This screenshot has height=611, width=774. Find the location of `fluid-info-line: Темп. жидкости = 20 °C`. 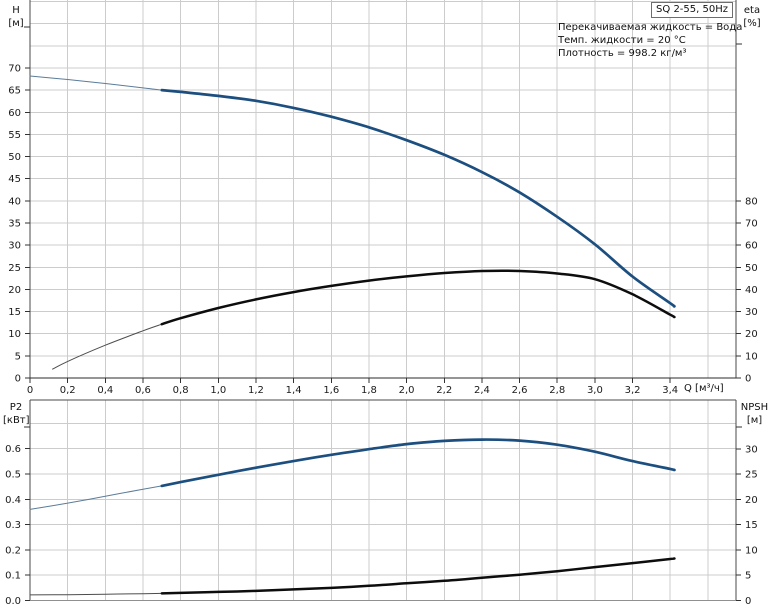

fluid-info-line: Темп. жидкости = 20 °C is located at coordinates (622, 40).